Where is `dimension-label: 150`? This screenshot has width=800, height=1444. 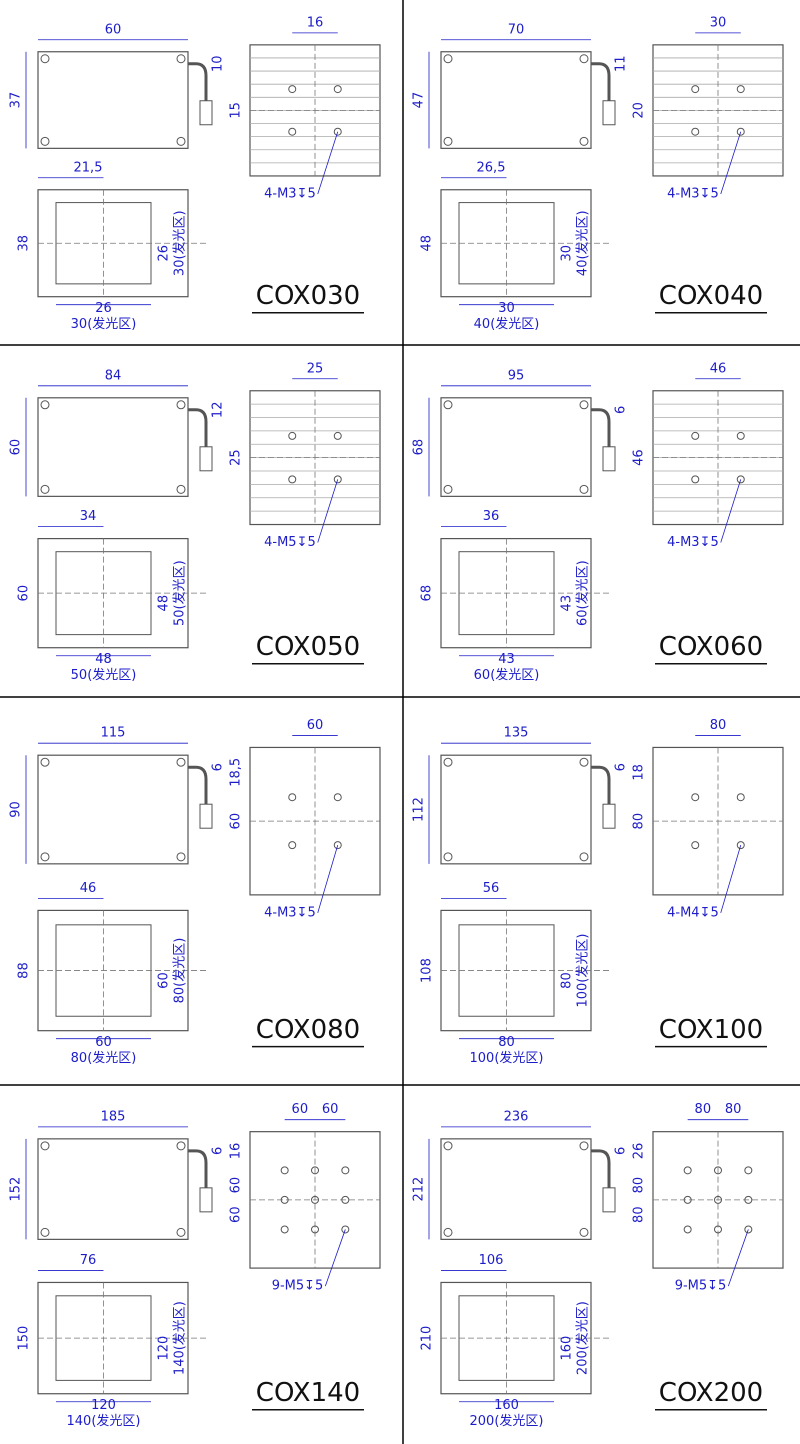 dimension-label: 150 is located at coordinates (24, 1338).